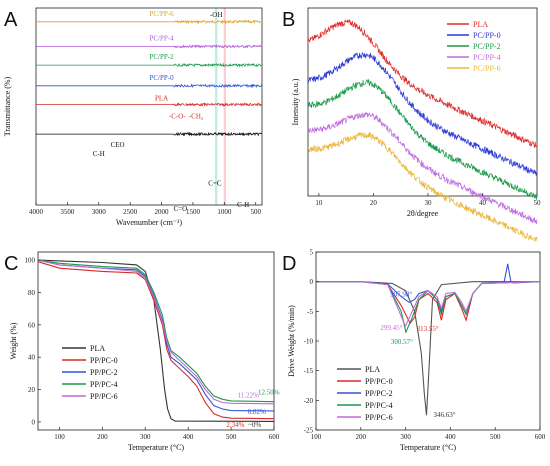  I want to click on peak-temperature-label: 346.63°, so click(444, 415).